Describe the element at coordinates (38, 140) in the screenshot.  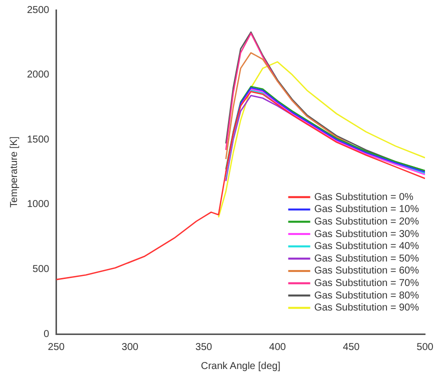
I see `y-tick-label: 1500` at that location.